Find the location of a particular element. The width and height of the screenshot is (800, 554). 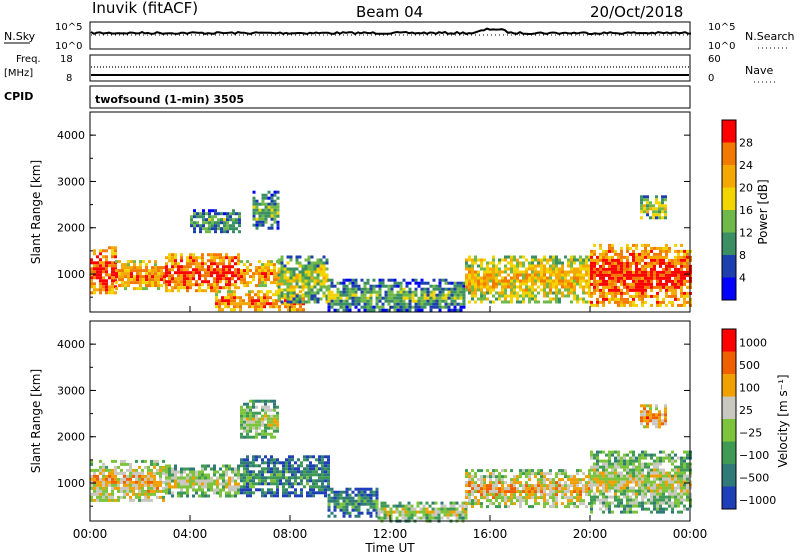

colorbar-swatch is located at coordinates (729, 221).